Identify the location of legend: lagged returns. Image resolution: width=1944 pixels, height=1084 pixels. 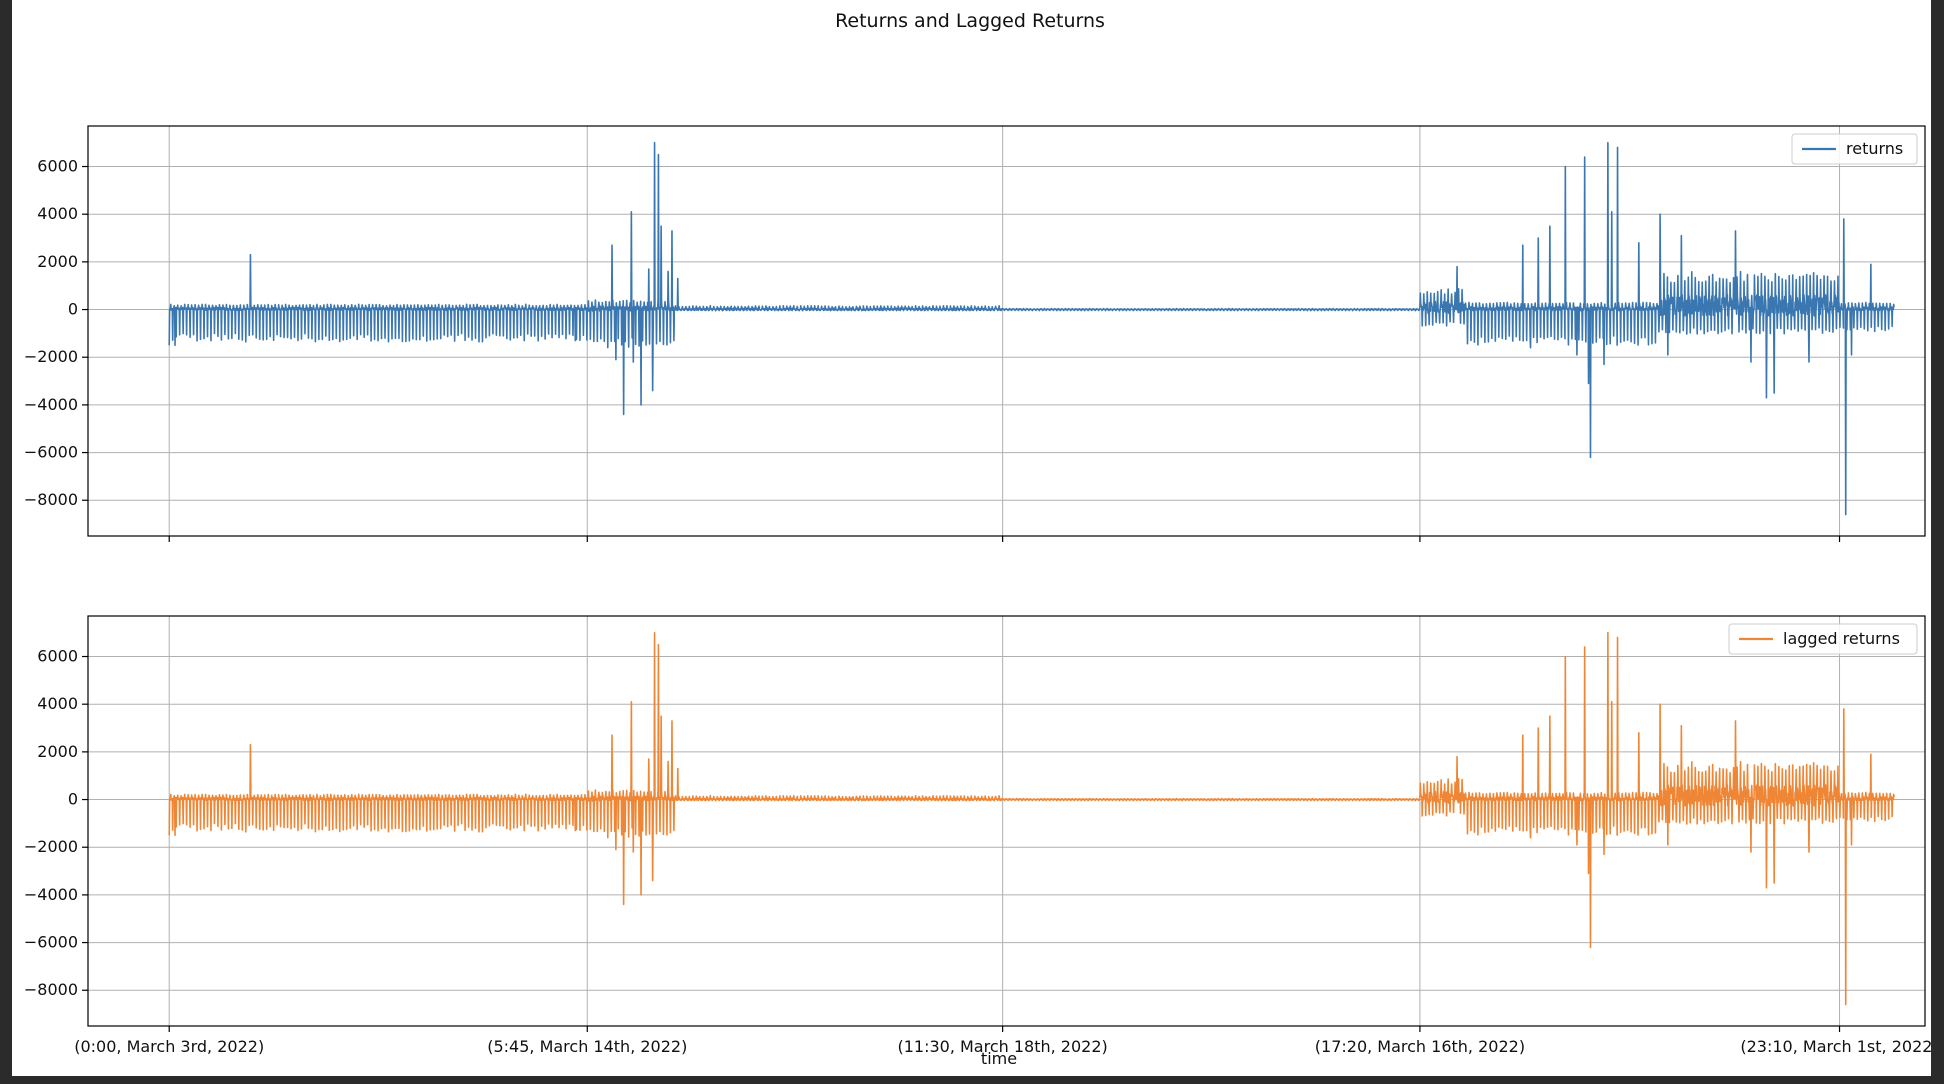
(1823, 639).